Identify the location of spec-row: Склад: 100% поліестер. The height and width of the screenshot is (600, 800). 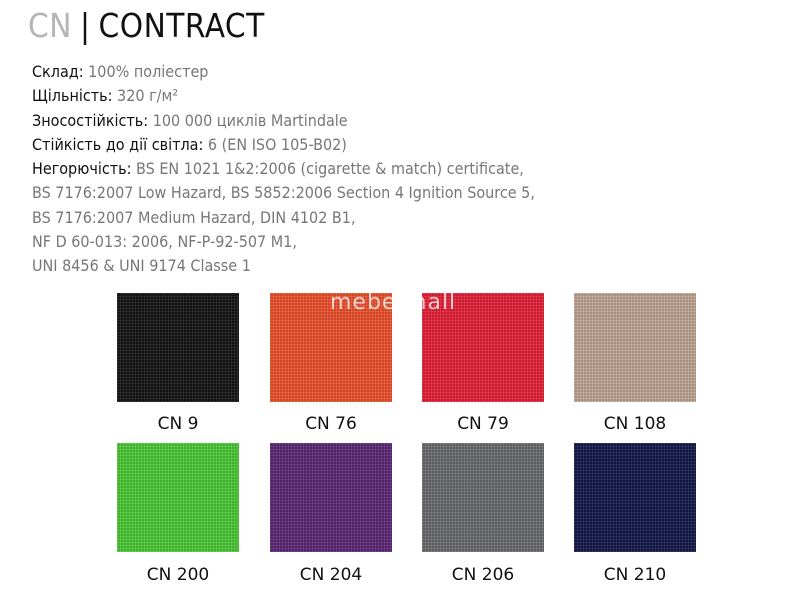
(283, 72).